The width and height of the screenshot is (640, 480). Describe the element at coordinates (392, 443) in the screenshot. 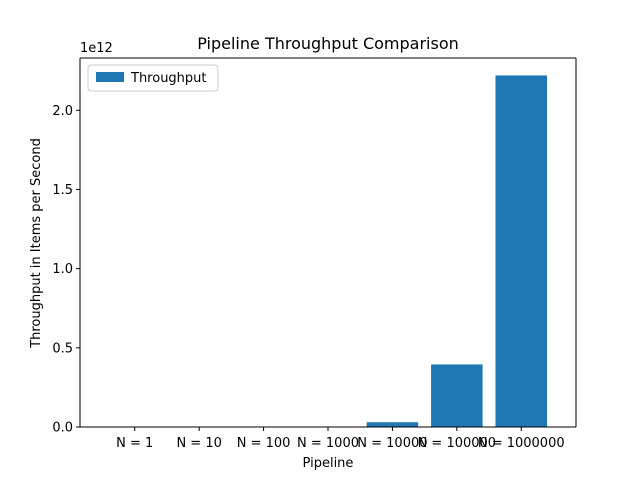

I see `x-tick-label-4: N = 10000` at that location.